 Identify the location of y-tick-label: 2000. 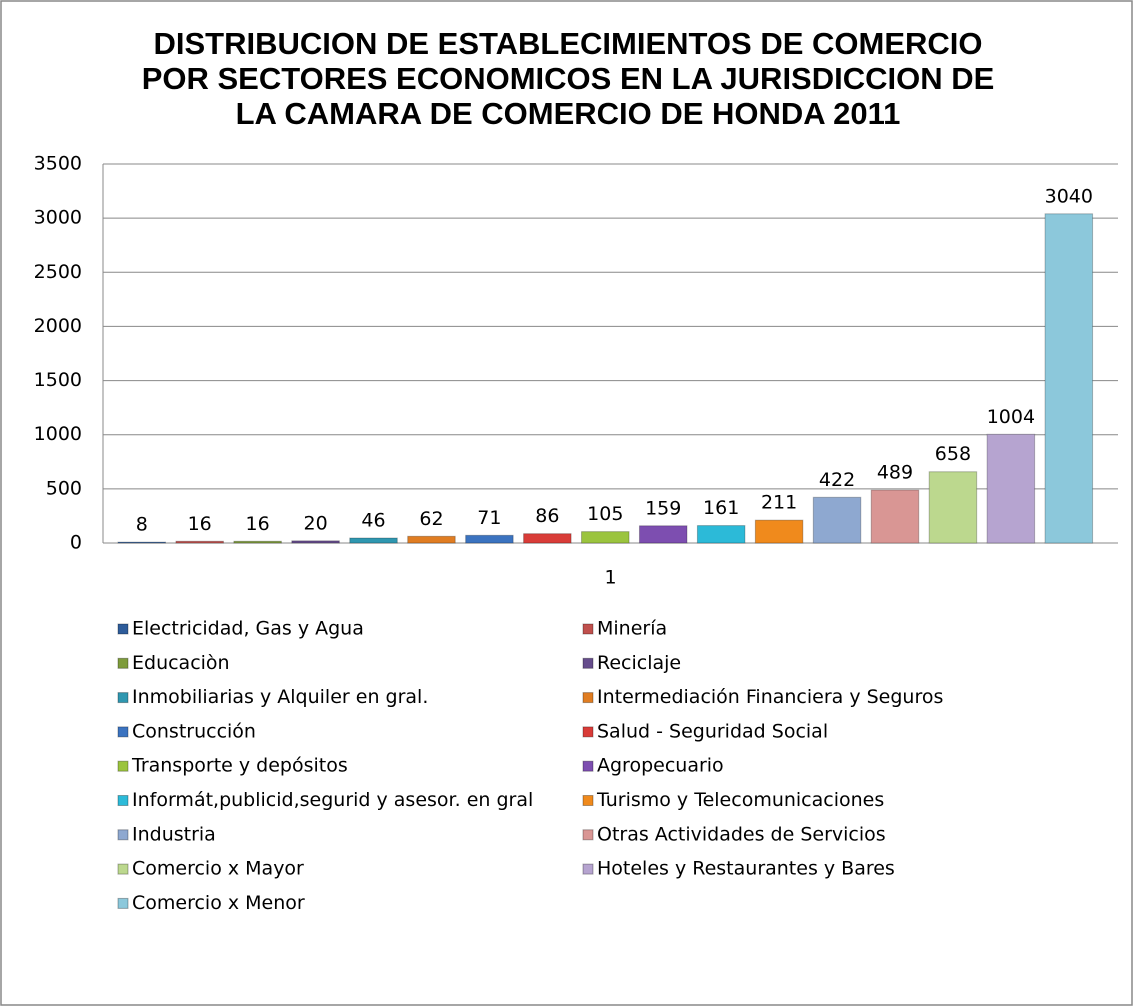
(58, 326).